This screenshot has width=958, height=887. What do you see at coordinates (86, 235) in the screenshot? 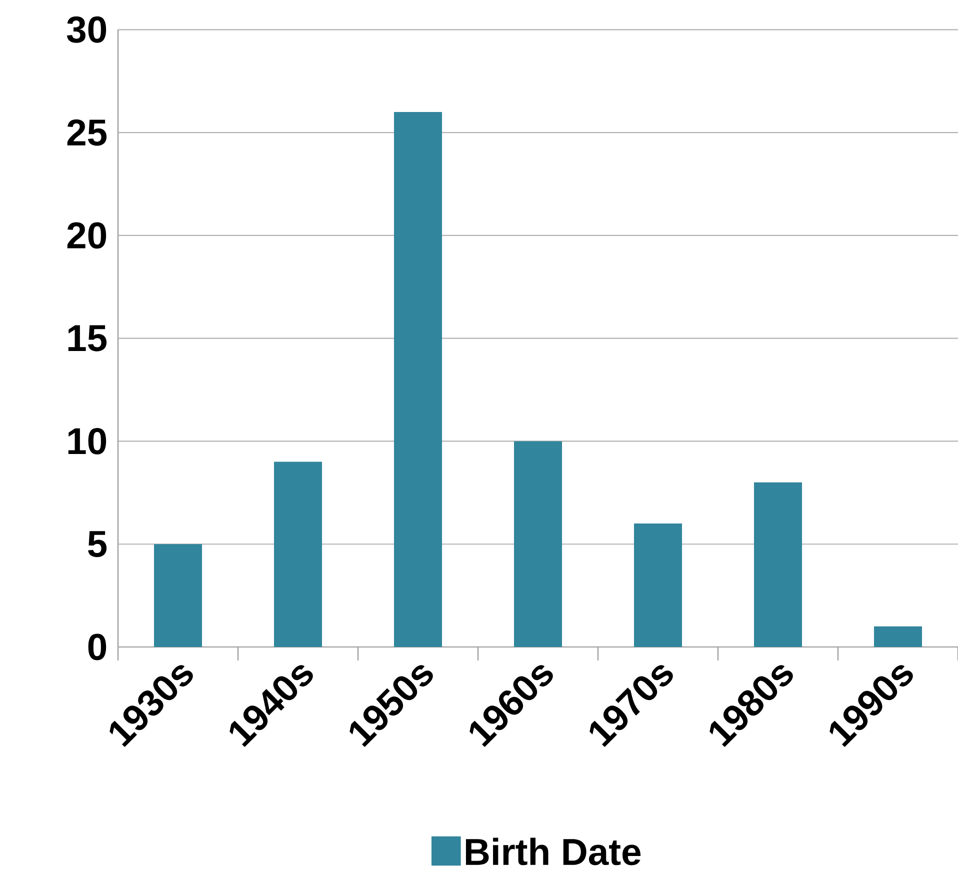
I see `y-tick-label: 20` at bounding box center [86, 235].